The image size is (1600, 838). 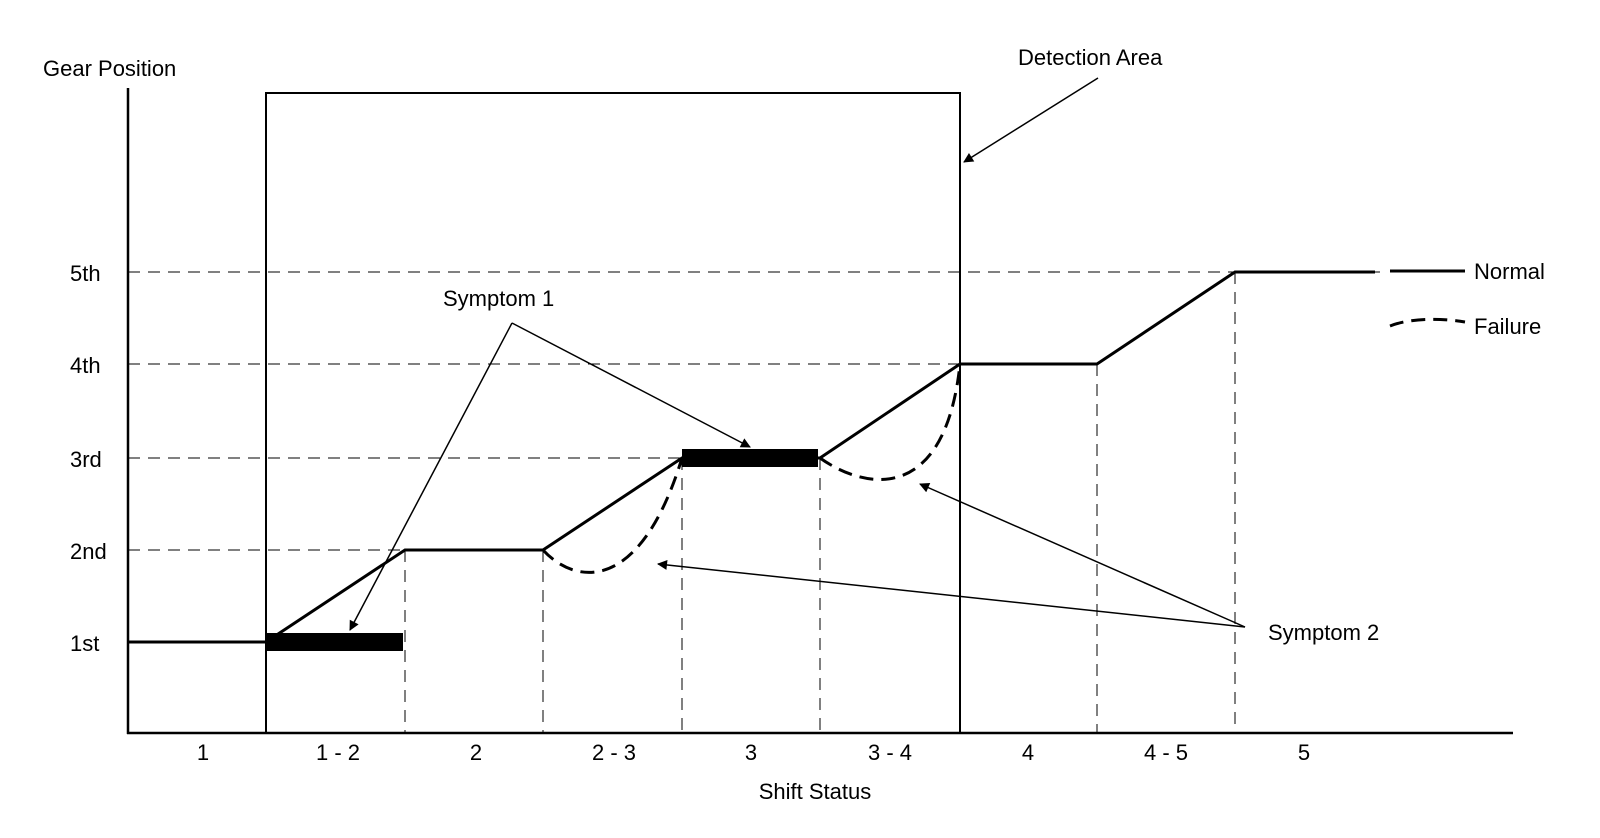 What do you see at coordinates (203, 752) in the screenshot?
I see `status-label-1: 1` at bounding box center [203, 752].